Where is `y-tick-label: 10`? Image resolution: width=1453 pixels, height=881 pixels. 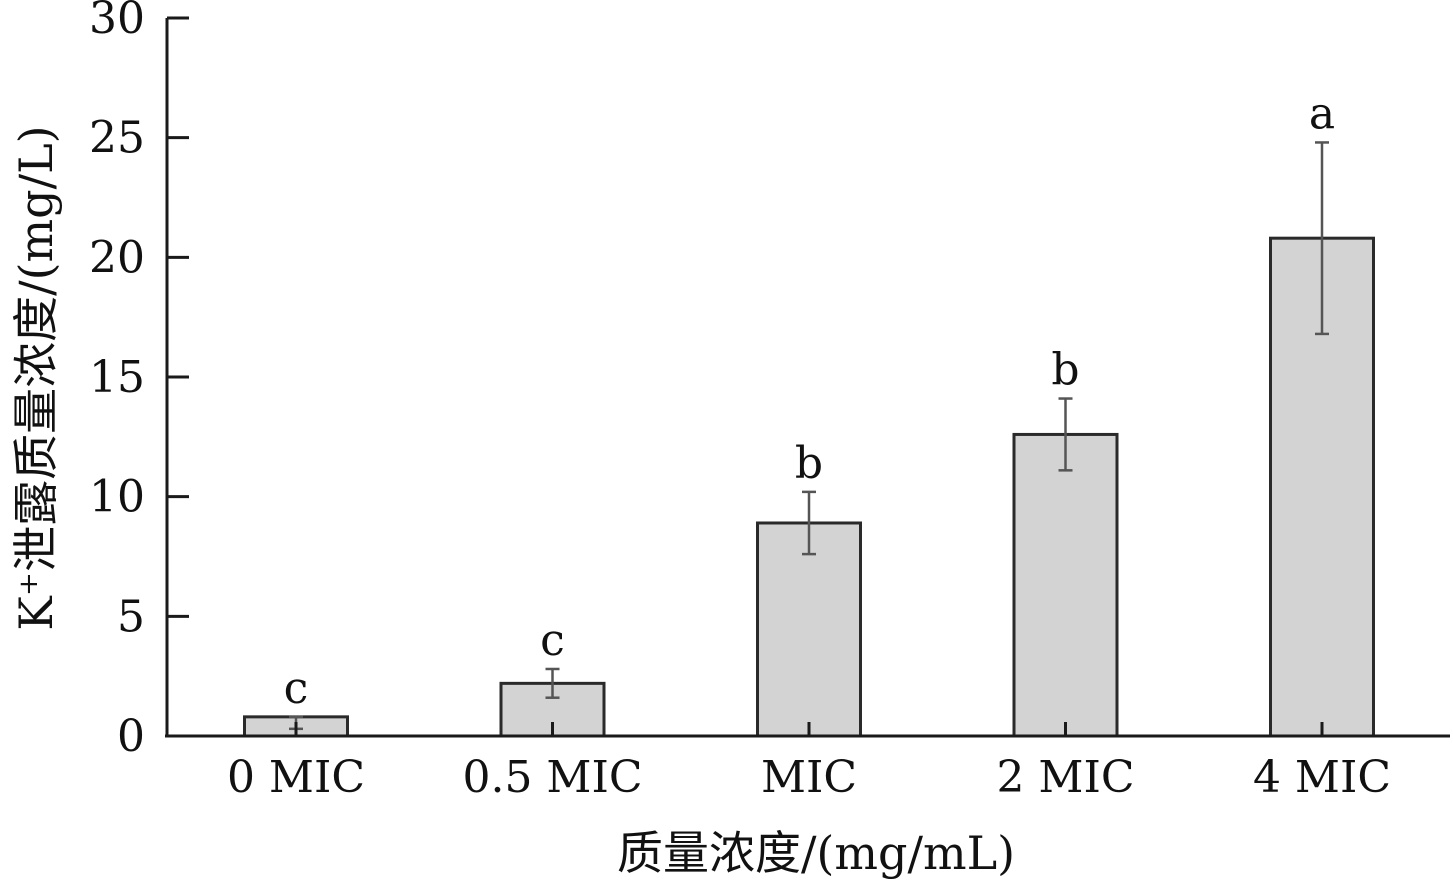 y-tick-label: 10 is located at coordinates (117, 497).